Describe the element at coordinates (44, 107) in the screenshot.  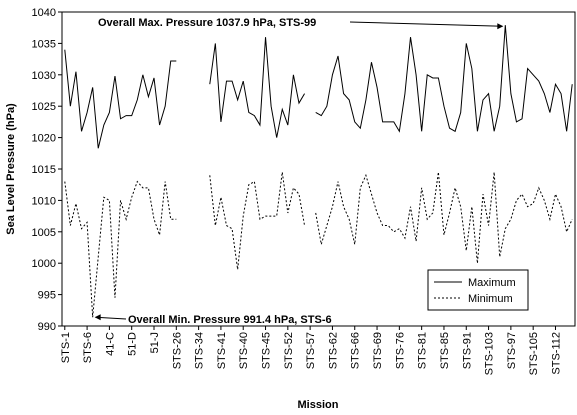
I see `y-tick-label: 1025` at that location.